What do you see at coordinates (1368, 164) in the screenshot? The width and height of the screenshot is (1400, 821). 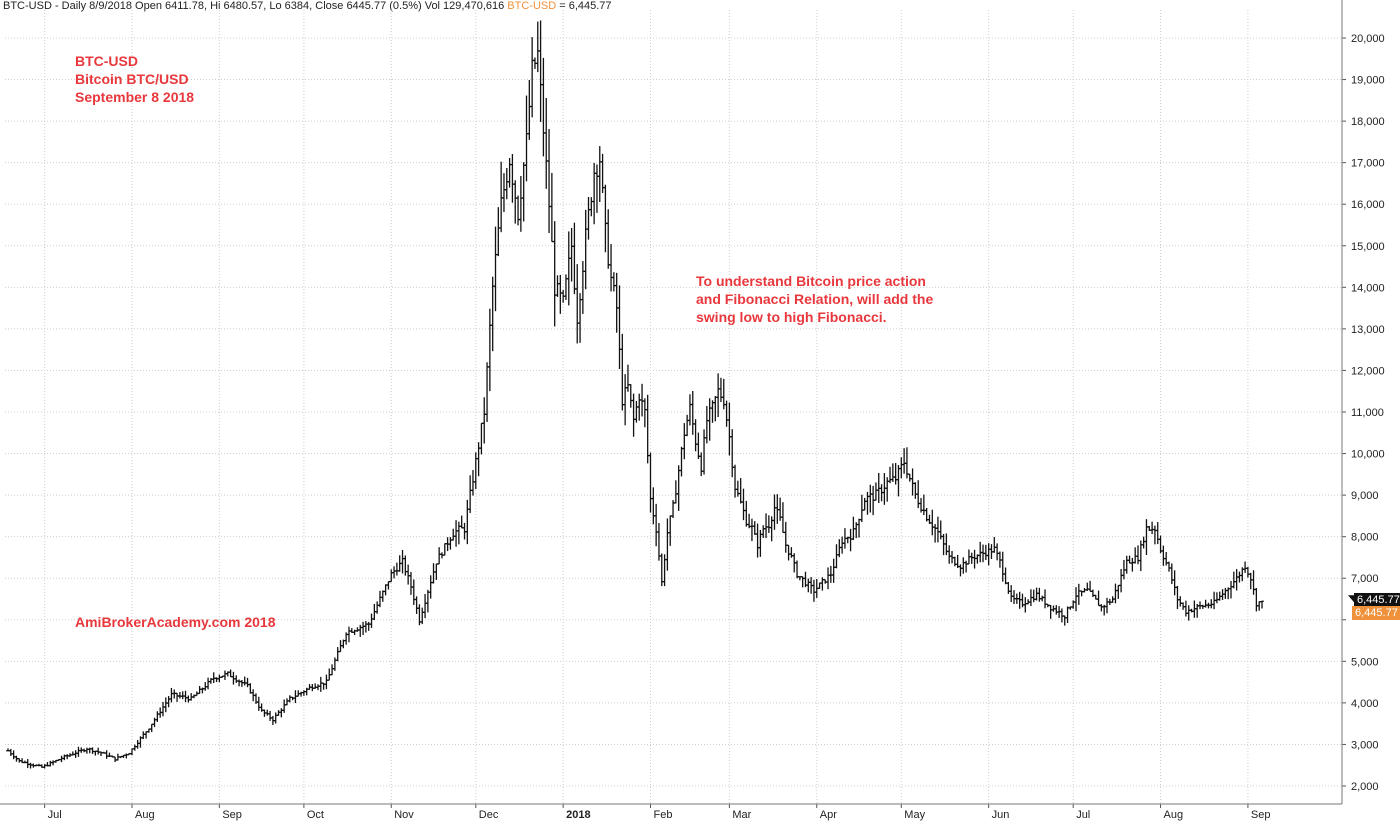 I see `y-tick-label: 17,000` at bounding box center [1368, 164].